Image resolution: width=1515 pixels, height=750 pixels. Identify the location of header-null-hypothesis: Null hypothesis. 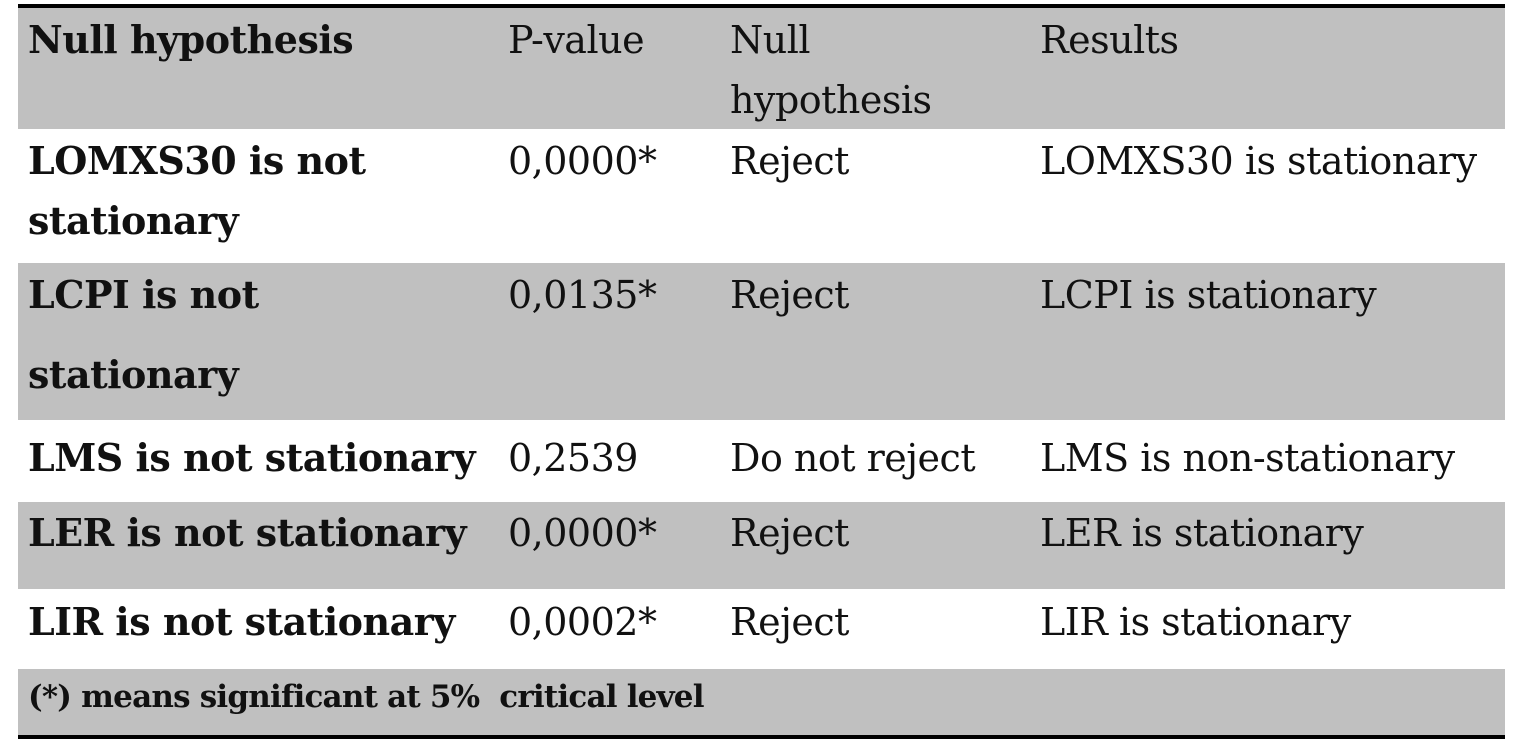
(191, 39).